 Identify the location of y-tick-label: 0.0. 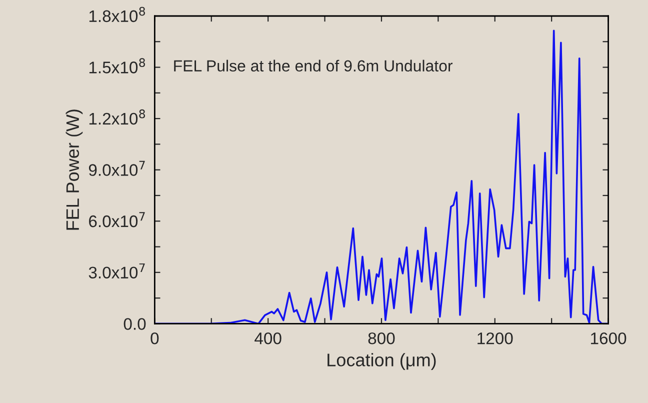
(135, 324).